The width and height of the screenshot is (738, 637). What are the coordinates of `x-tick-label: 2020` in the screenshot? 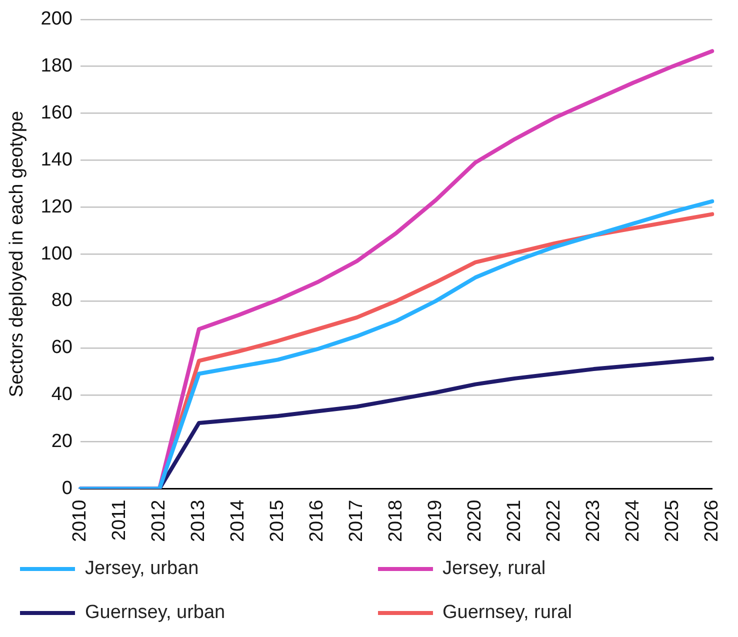 It's located at (475, 521).